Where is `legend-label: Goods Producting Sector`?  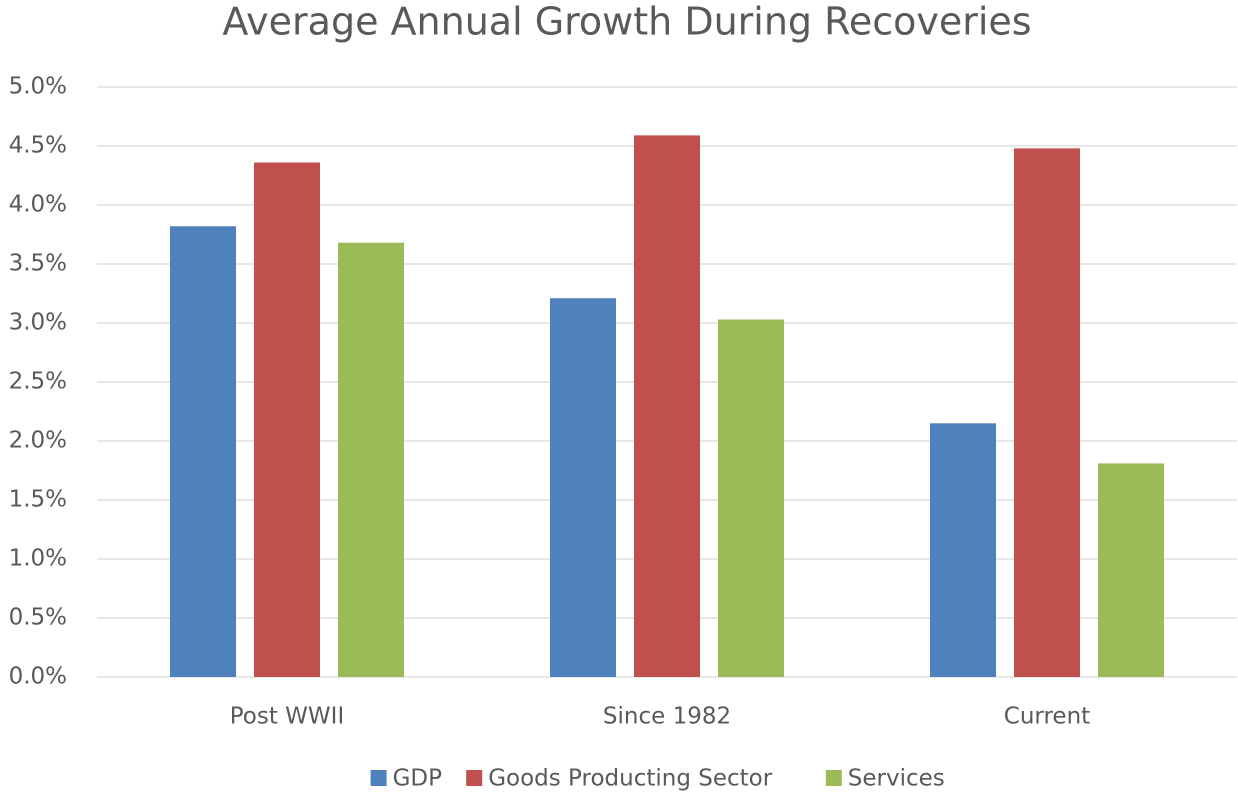
legend-label: Goods Producting Sector is located at coordinates (630, 779).